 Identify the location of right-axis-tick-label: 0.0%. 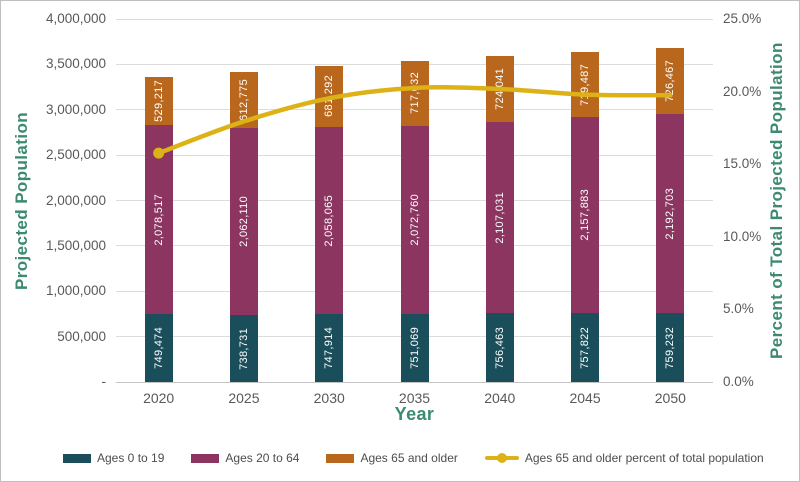
(738, 381).